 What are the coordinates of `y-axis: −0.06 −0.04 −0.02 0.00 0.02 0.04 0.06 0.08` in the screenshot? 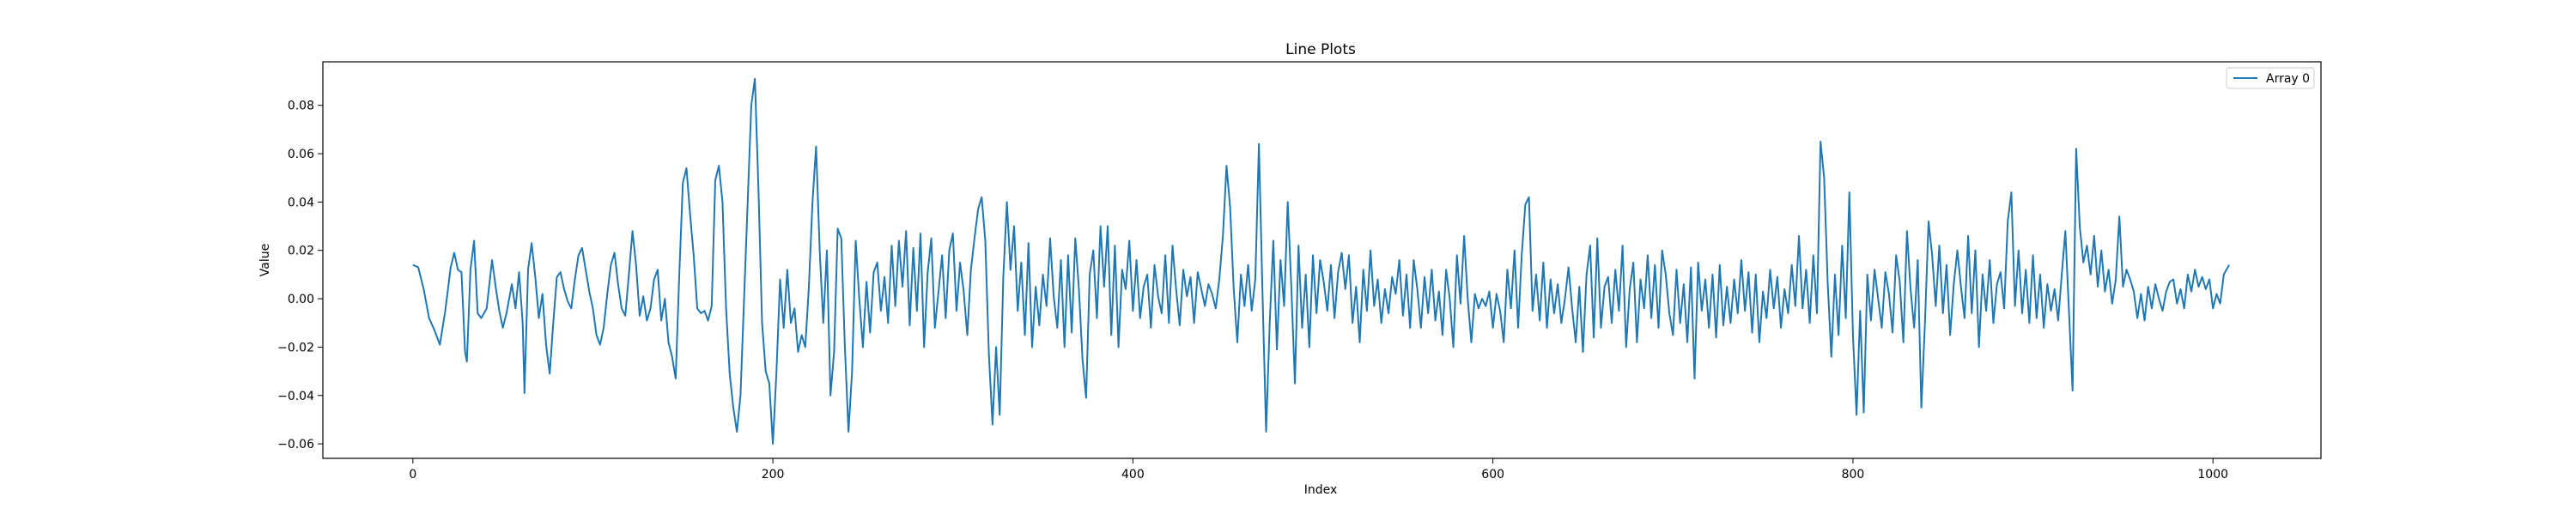 It's located at (300, 275).